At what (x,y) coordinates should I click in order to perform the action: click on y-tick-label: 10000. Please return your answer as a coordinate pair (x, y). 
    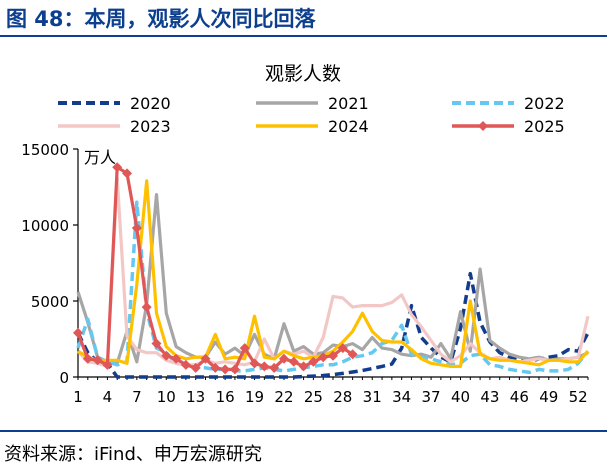
    Looking at the image, I should click on (45, 226).